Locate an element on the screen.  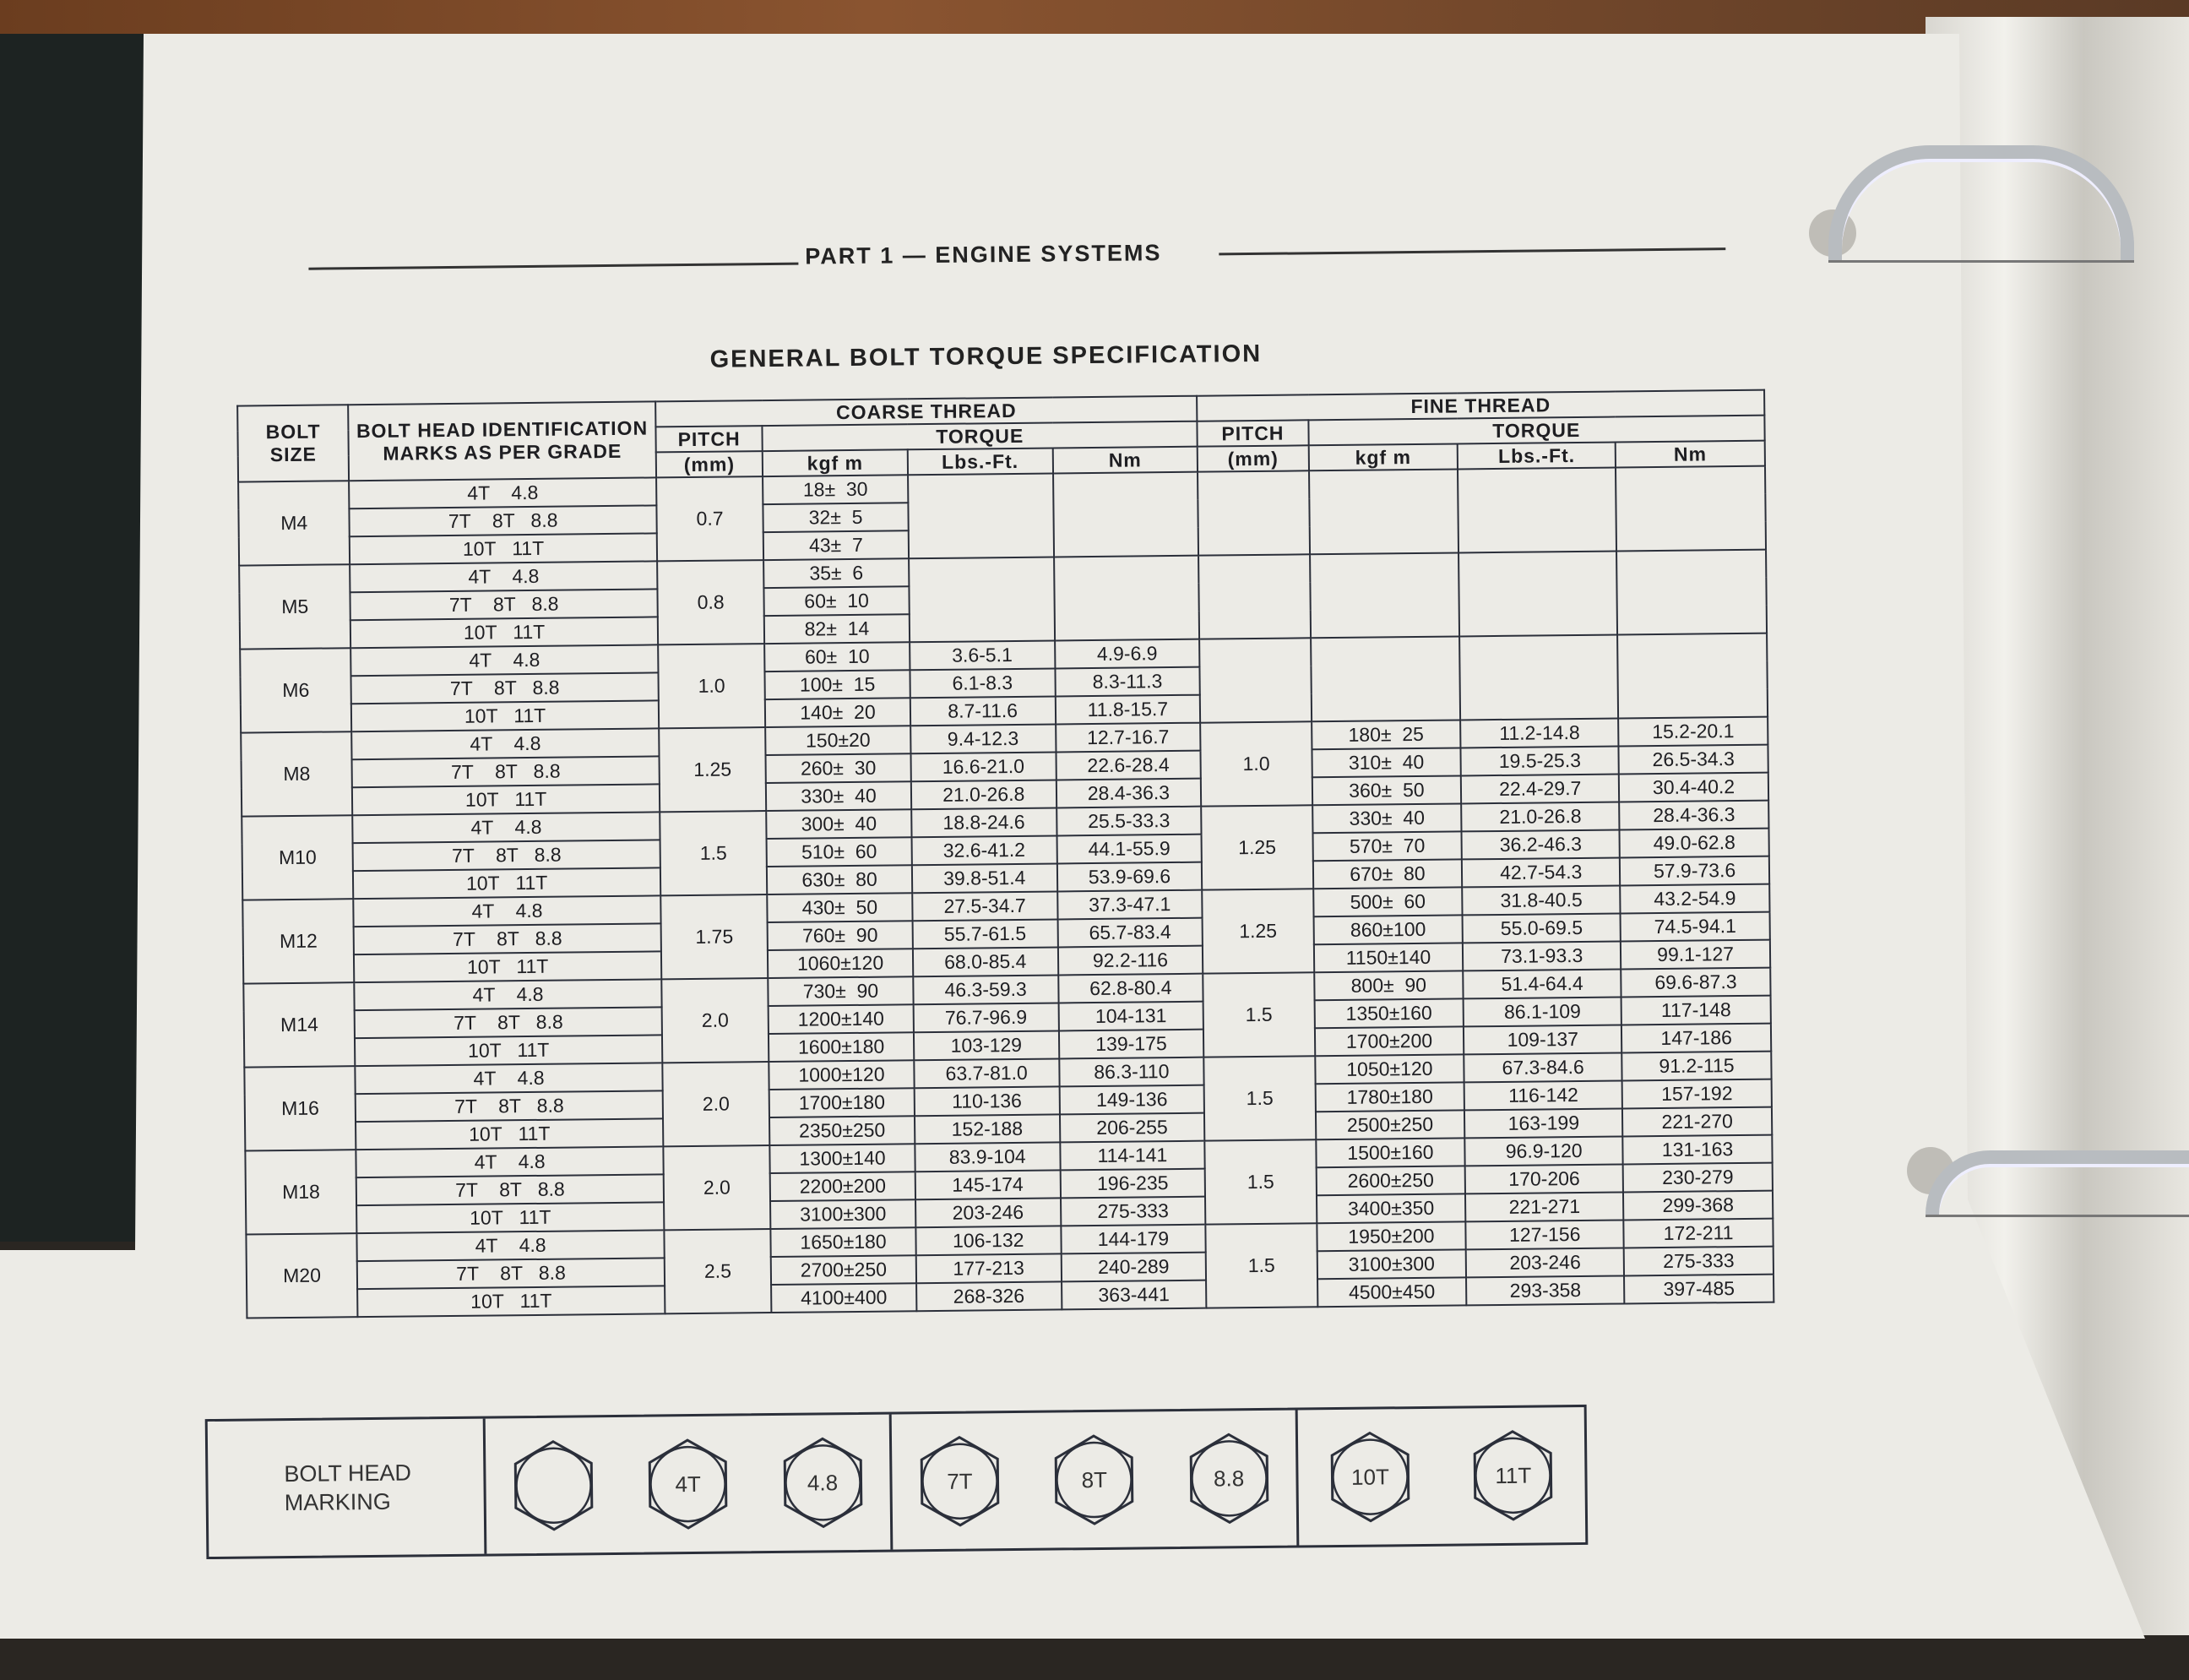
fine-kgf-cell: 360± 50 is located at coordinates (1387, 790).